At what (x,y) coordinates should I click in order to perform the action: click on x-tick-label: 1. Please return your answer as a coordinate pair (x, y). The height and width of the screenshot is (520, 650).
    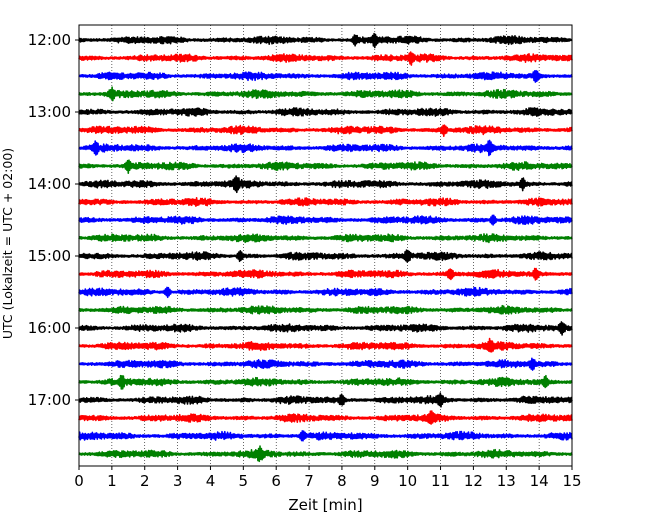
    Looking at the image, I should click on (112, 481).